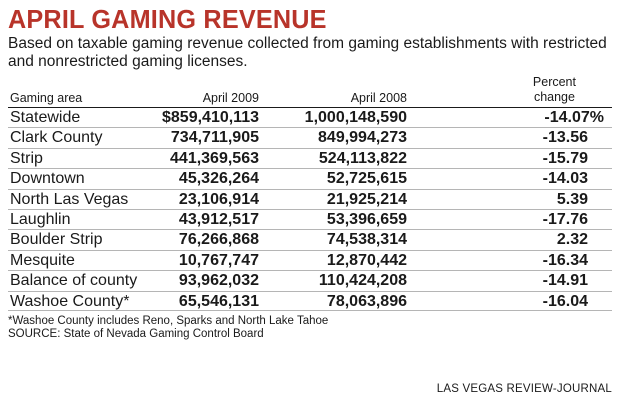 This screenshot has width=620, height=400. I want to click on row-gaming-area: Strip, so click(26, 158).